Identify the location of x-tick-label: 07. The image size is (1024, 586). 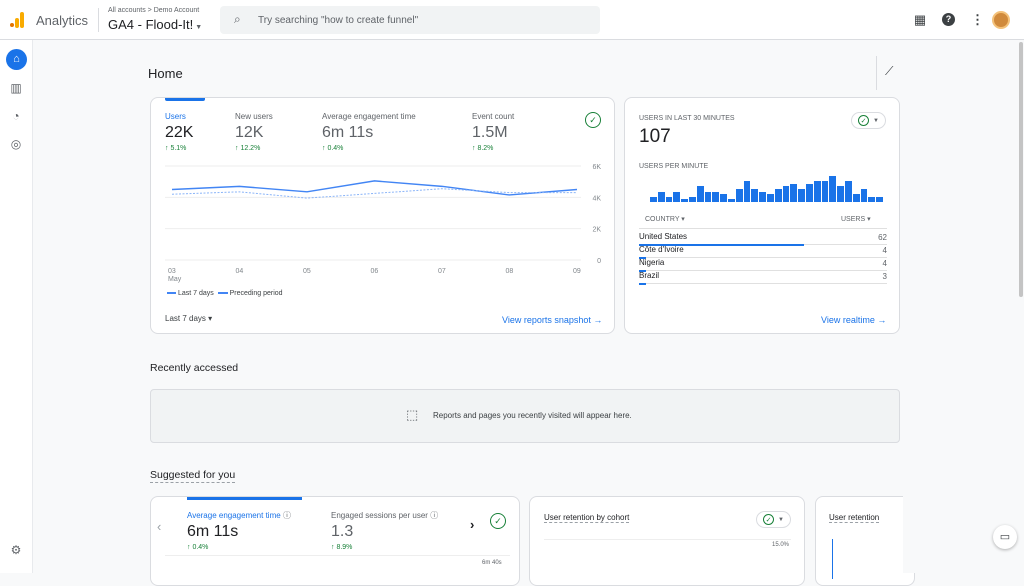
(442, 271).